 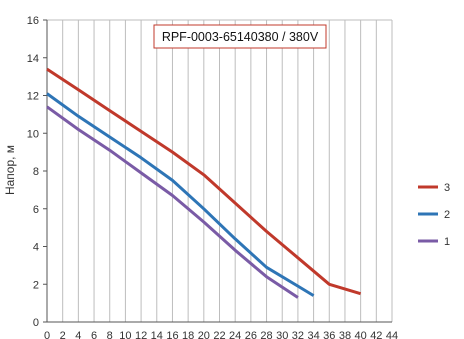 I want to click on x-tick-label: 8, so click(x=110, y=334).